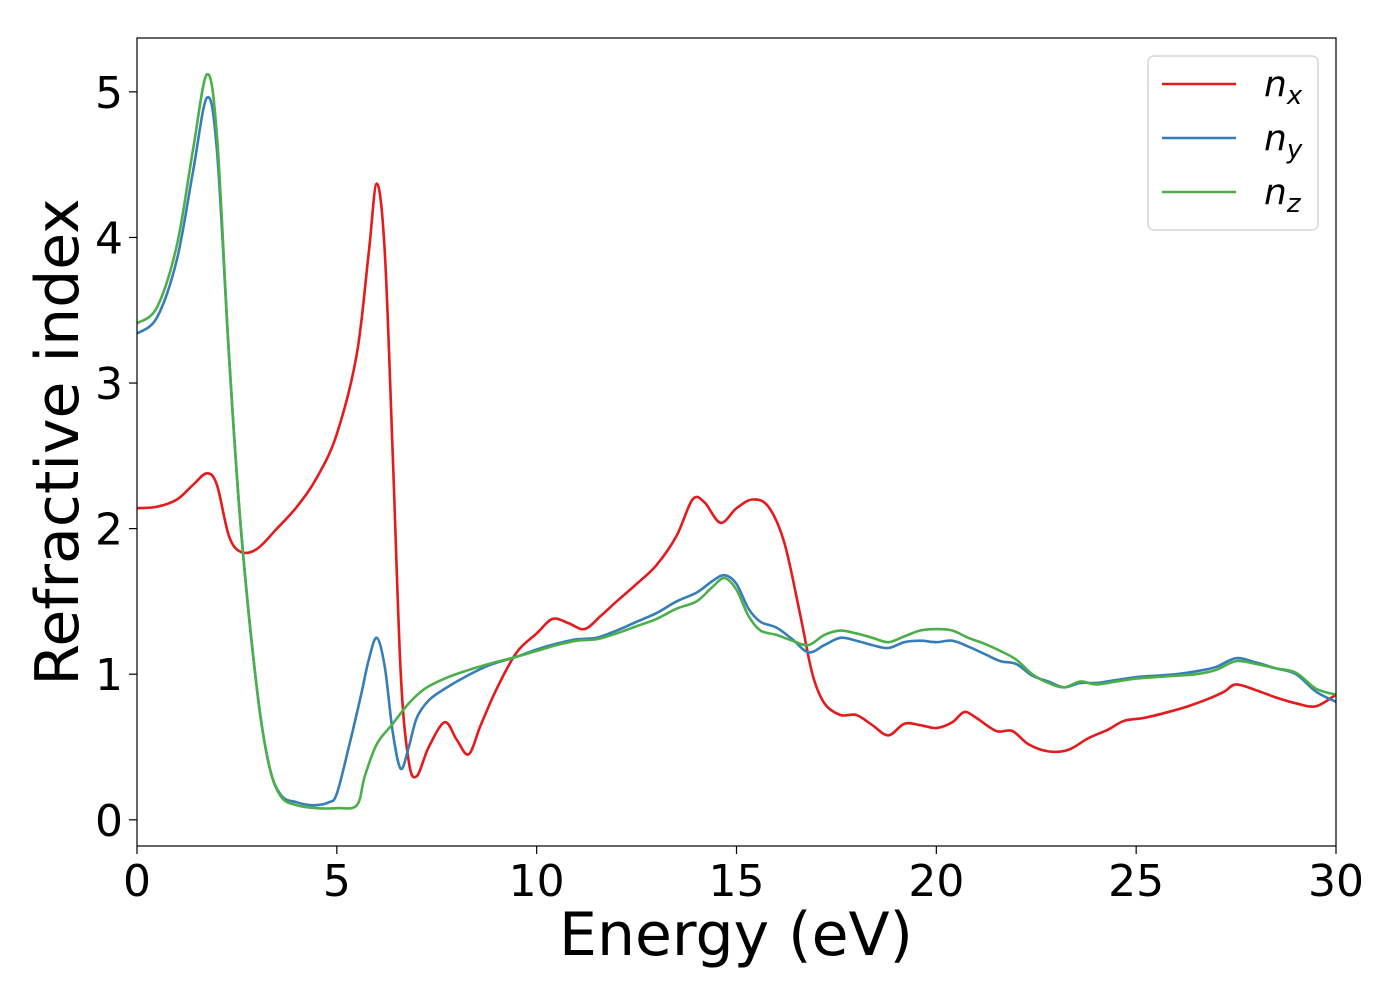  I want to click on x-tick-label: 15, so click(737, 881).